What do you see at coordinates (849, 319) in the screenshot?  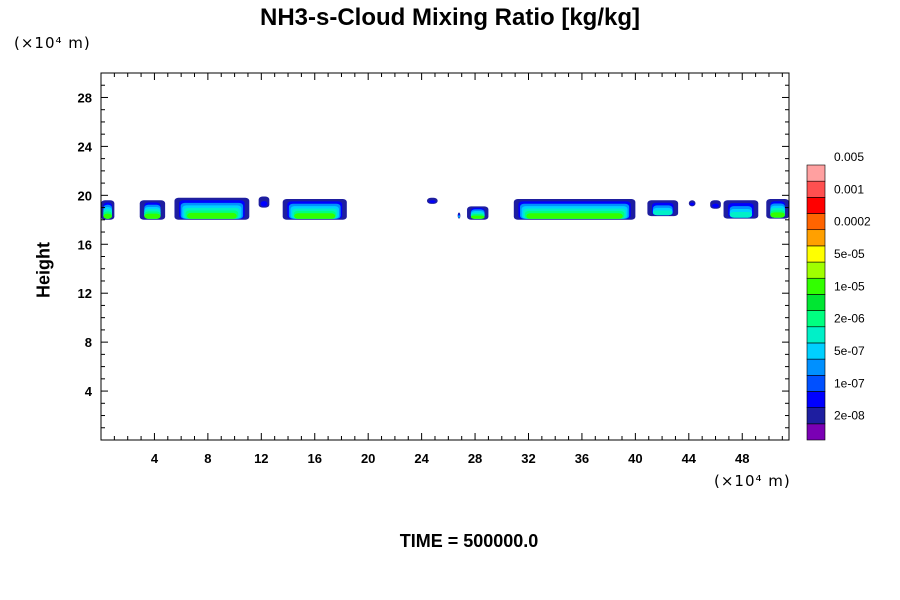 I see `colorbar-label: 2e-06` at bounding box center [849, 319].